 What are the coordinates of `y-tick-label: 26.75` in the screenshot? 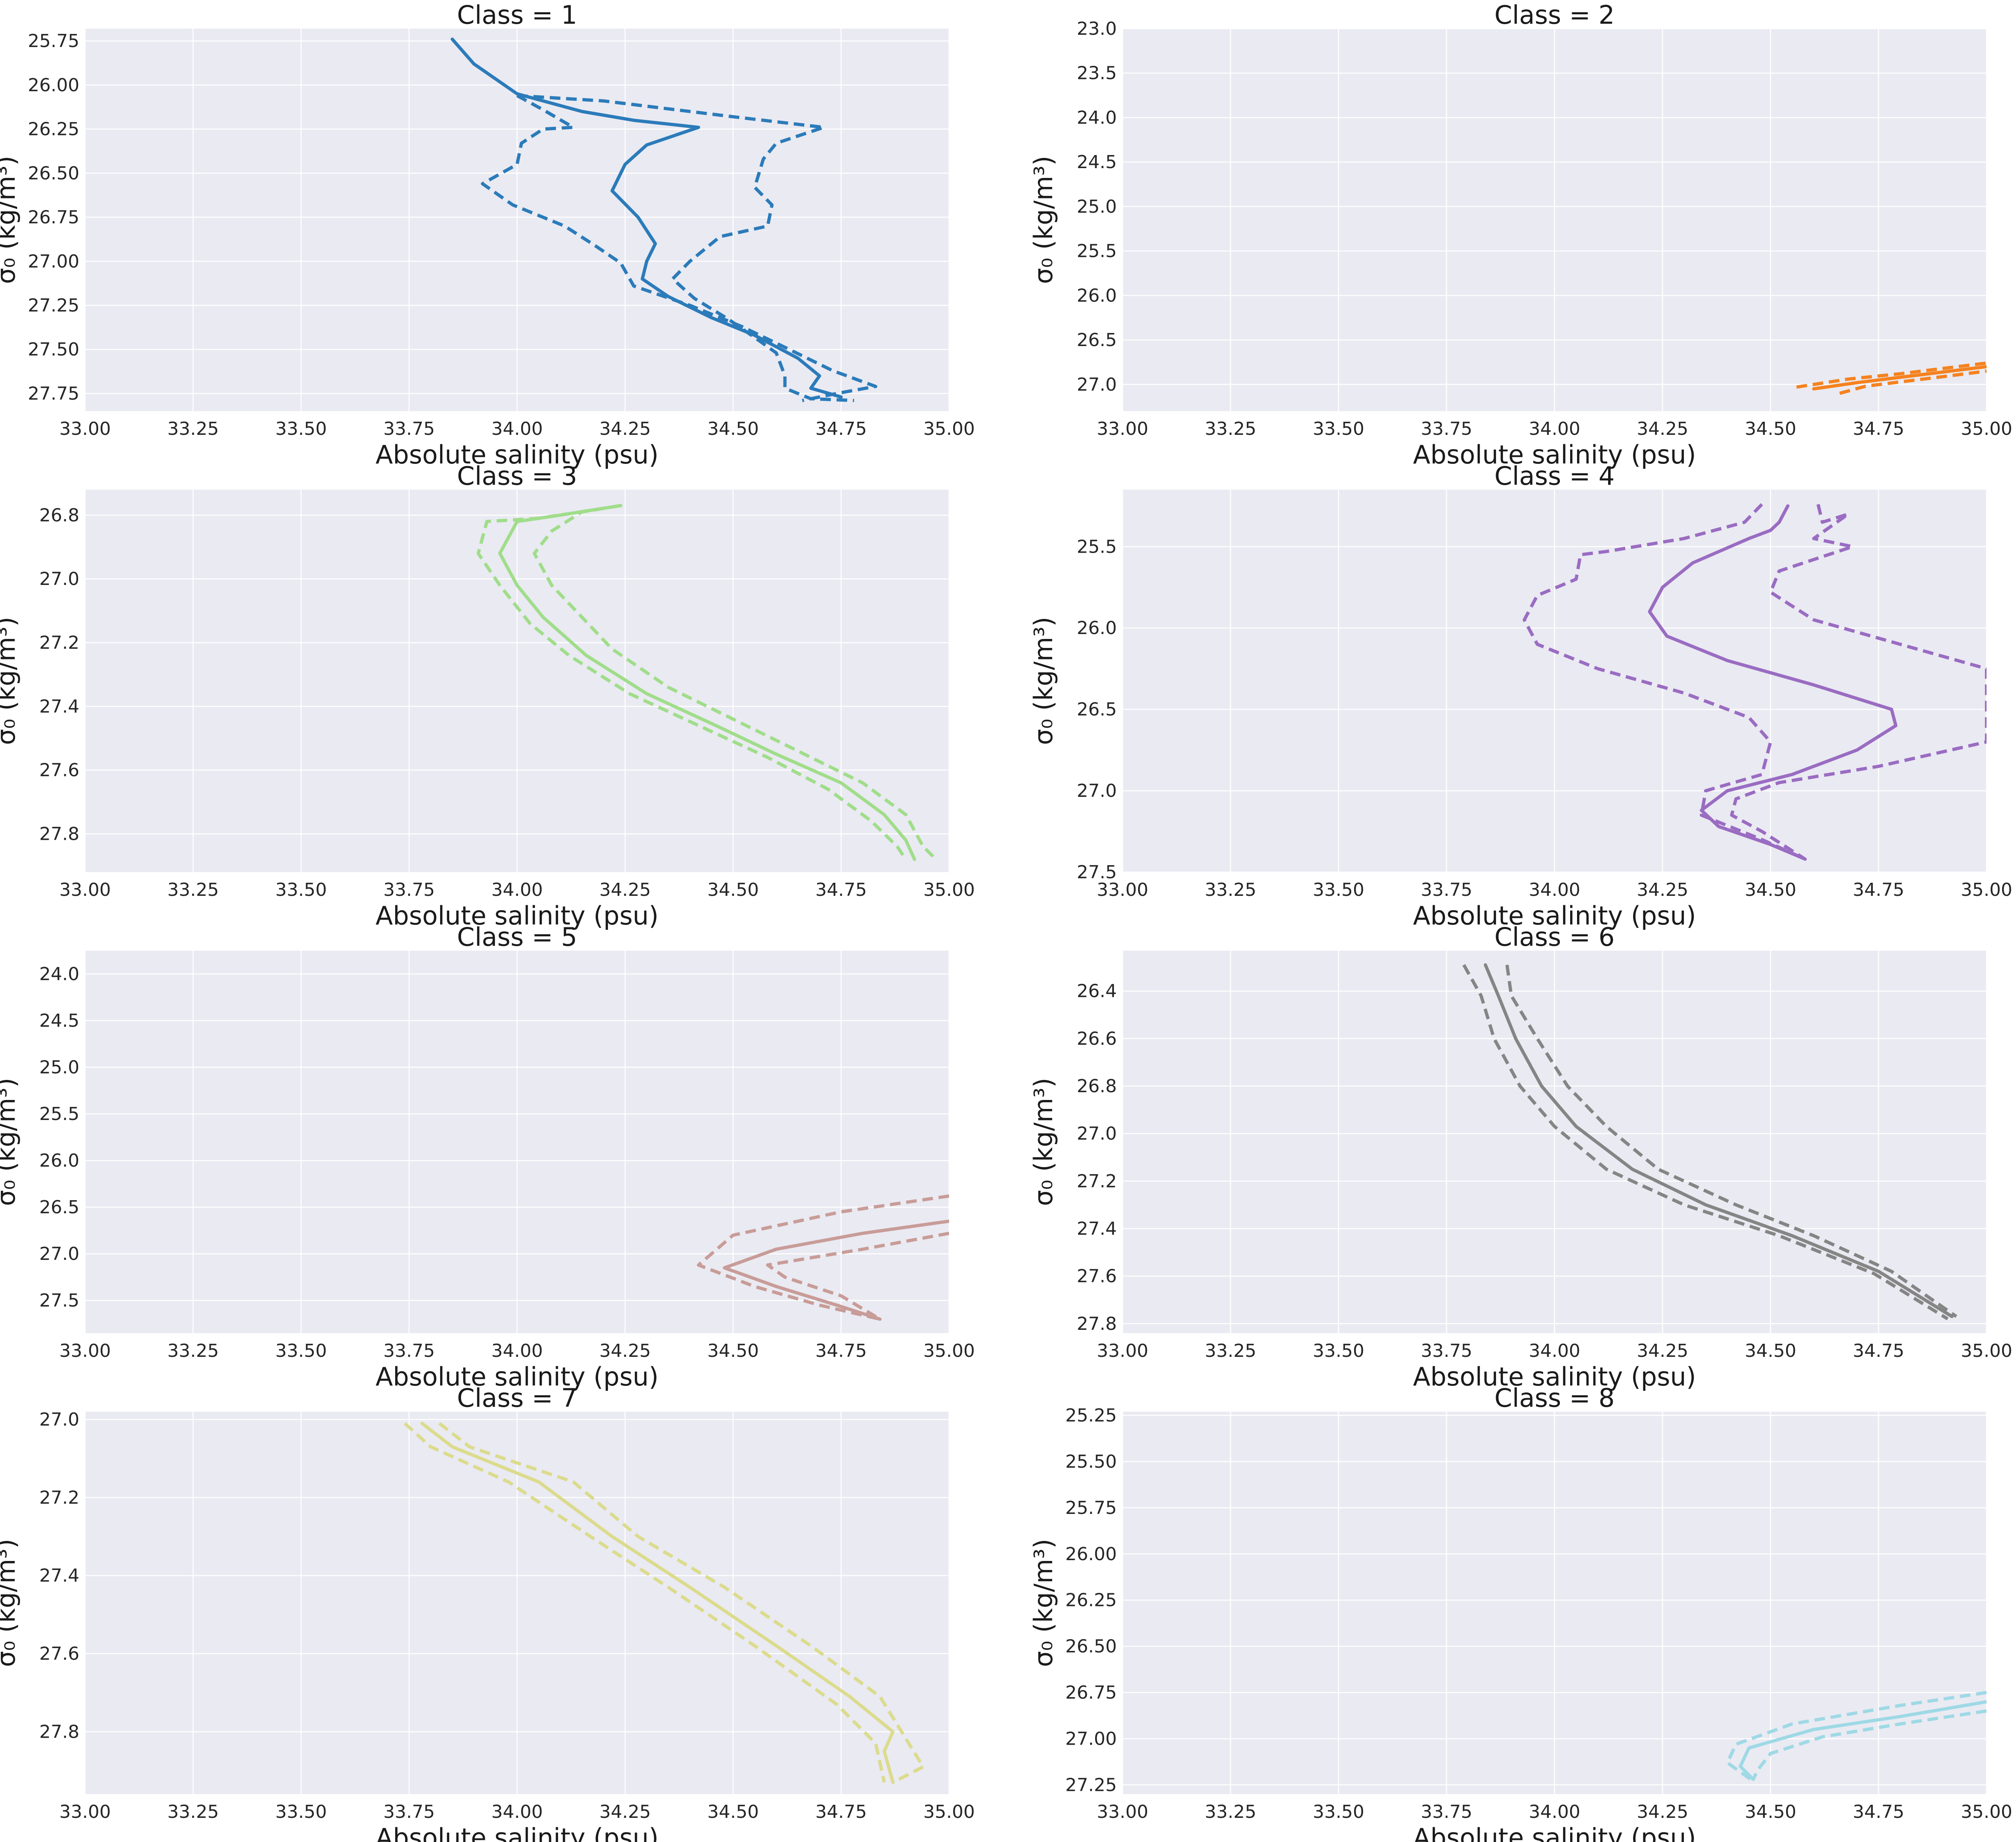 It's located at (1091, 1692).